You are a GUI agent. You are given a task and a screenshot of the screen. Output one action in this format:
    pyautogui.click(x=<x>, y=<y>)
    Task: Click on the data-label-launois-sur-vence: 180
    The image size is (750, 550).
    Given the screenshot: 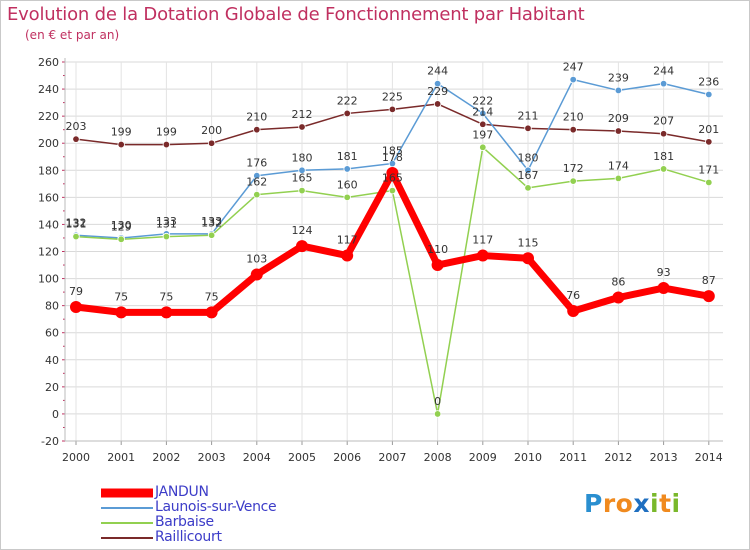 What is the action you would take?
    pyautogui.click(x=528, y=157)
    